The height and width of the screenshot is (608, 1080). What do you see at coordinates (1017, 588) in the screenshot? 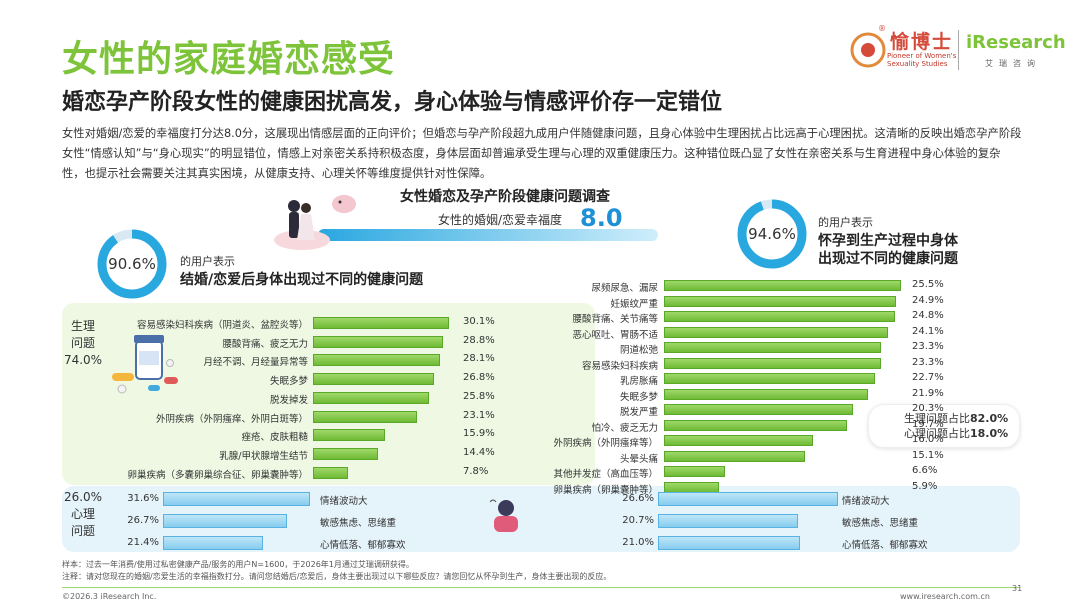
I see `page-number: 31` at bounding box center [1017, 588].